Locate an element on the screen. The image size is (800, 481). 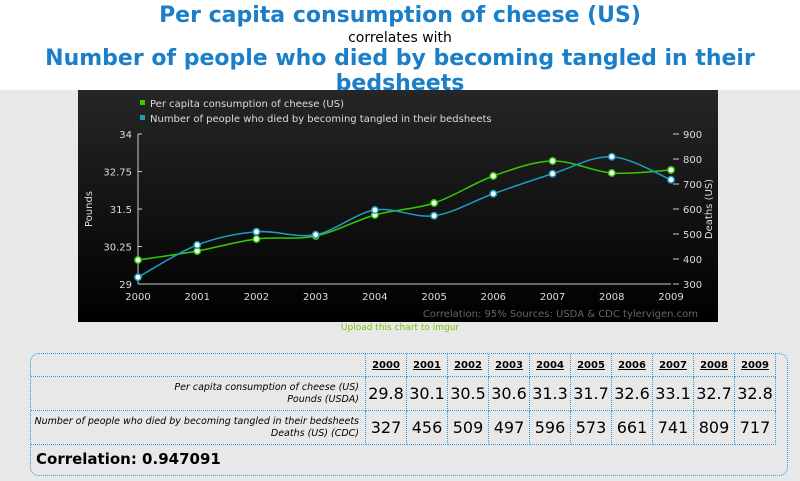
x-tick-label: 2009 is located at coordinates (670, 297).